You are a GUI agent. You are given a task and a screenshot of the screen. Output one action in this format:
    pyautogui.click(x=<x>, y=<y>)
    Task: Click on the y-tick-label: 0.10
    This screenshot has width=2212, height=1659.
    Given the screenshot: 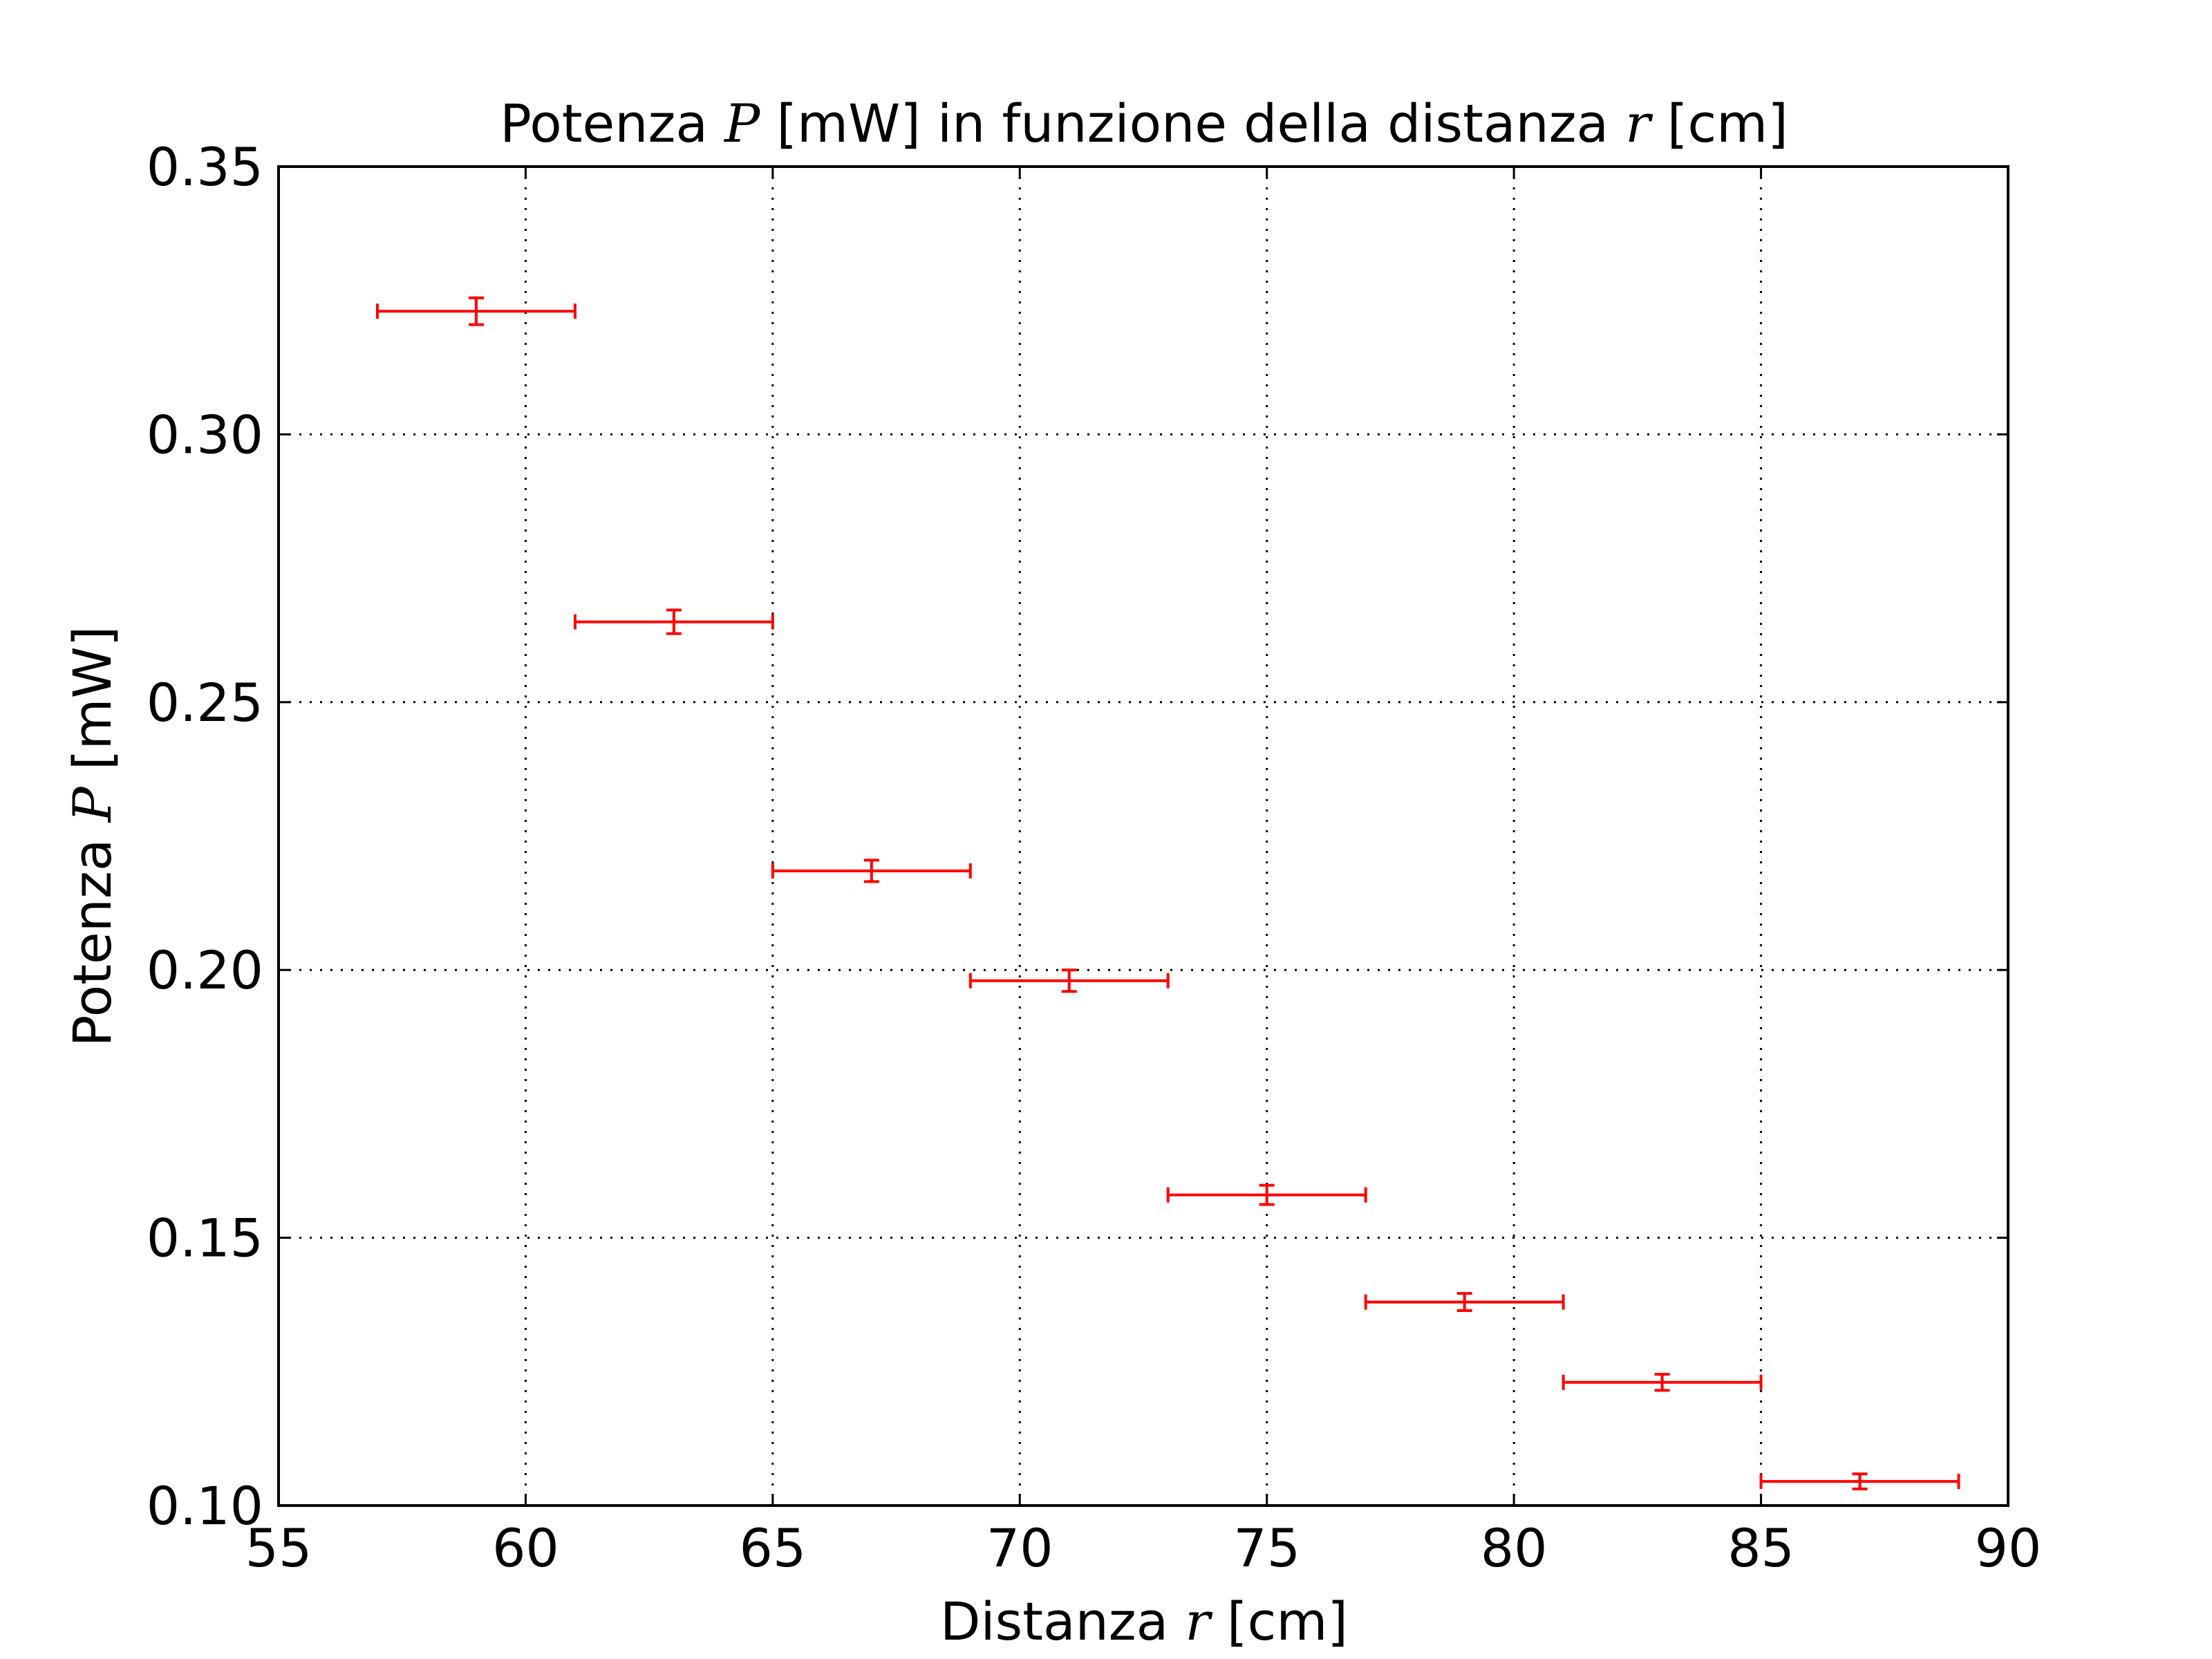 What is the action you would take?
    pyautogui.click(x=205, y=1506)
    